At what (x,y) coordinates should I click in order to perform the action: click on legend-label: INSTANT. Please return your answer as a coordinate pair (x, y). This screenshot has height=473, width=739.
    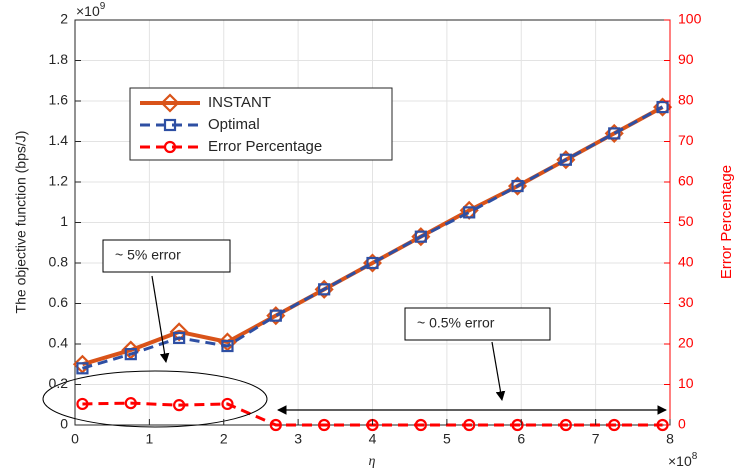
    Looking at the image, I should click on (239, 102).